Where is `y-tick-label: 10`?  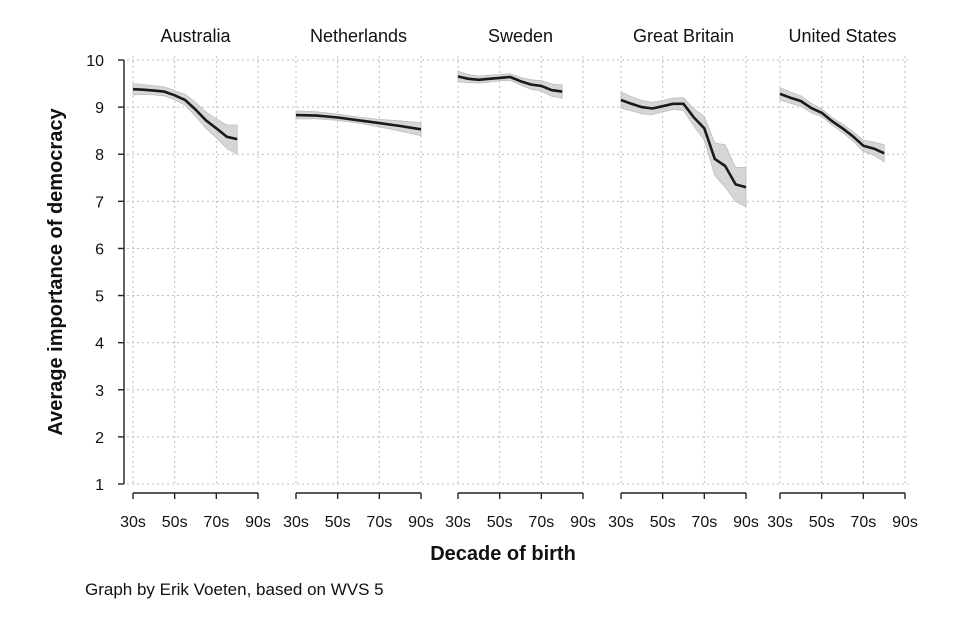
y-tick-label: 10 is located at coordinates (95, 61).